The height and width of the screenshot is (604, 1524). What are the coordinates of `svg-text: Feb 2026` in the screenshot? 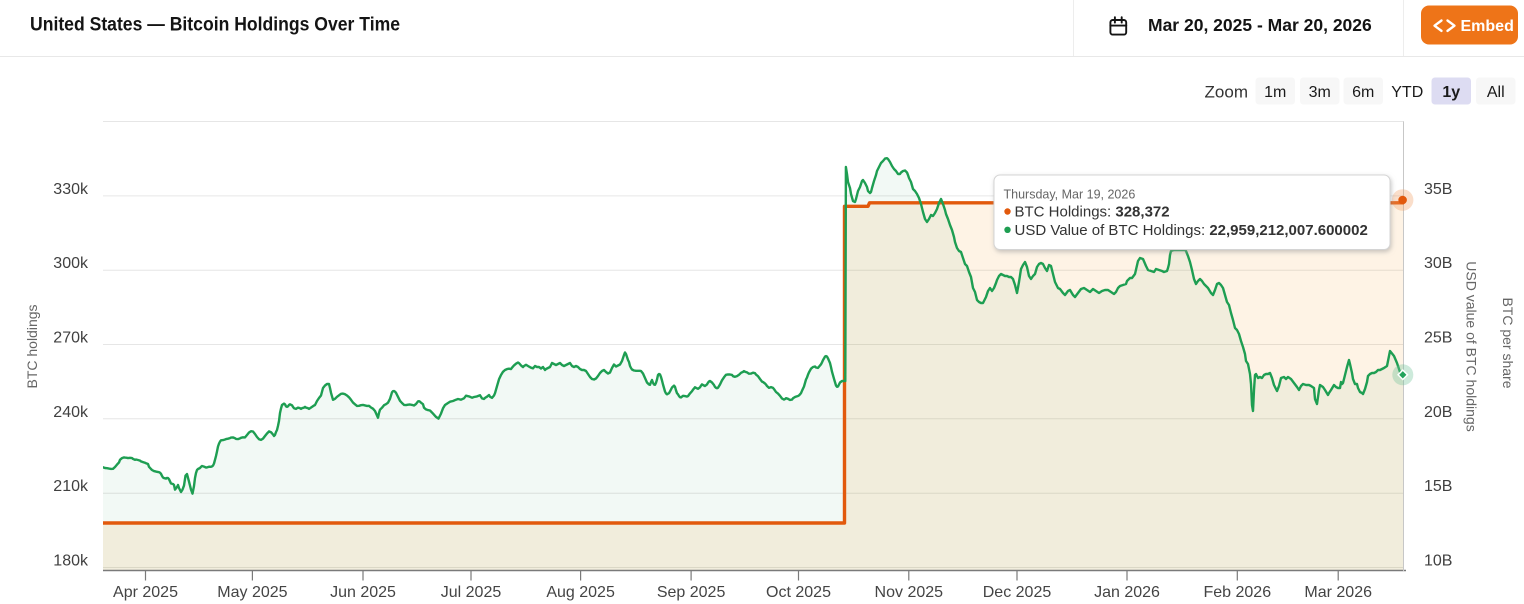 It's located at (1237, 592).